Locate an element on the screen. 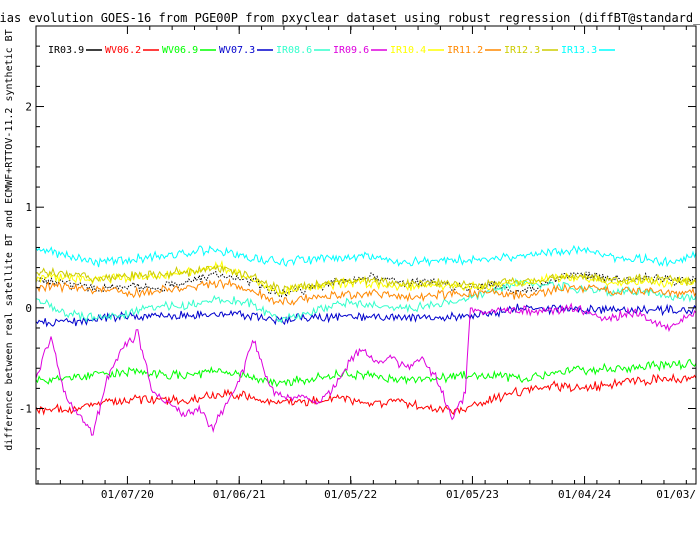 The width and height of the screenshot is (700, 540). legend-label-wv06-2: WV06.2 is located at coordinates (123, 50).